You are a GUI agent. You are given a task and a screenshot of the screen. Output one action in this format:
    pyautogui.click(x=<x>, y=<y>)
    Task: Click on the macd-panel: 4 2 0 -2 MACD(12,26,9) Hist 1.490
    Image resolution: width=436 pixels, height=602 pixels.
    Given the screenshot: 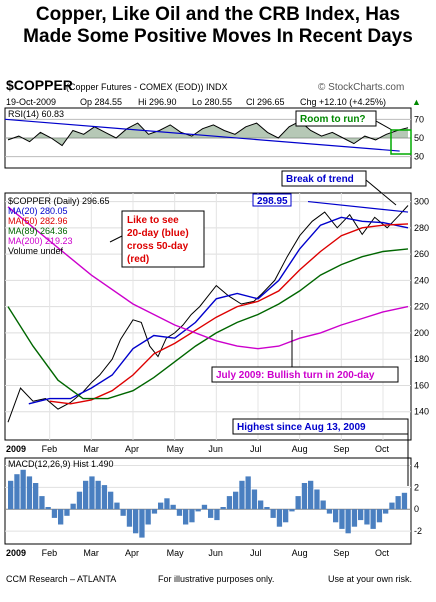 What is the action you would take?
    pyautogui.click(x=213, y=501)
    